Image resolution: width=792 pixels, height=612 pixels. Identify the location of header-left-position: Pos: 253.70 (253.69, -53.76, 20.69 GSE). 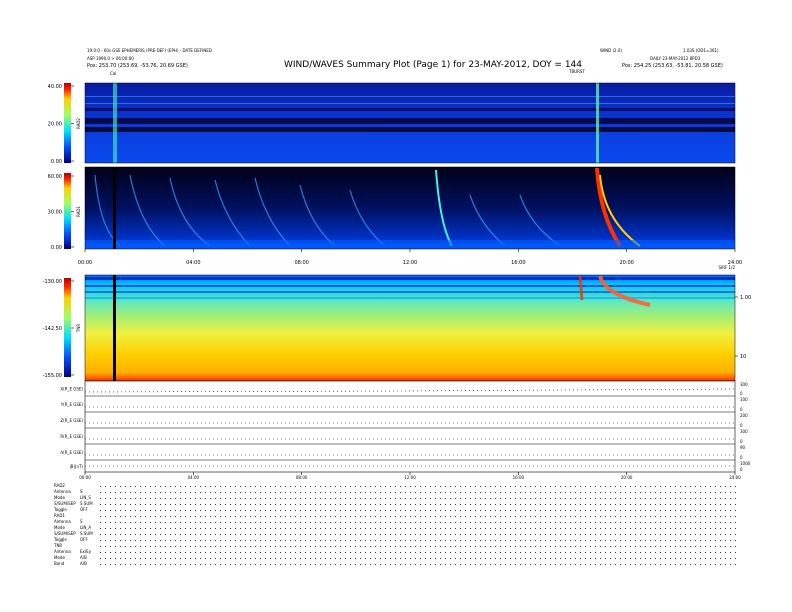
(137, 66).